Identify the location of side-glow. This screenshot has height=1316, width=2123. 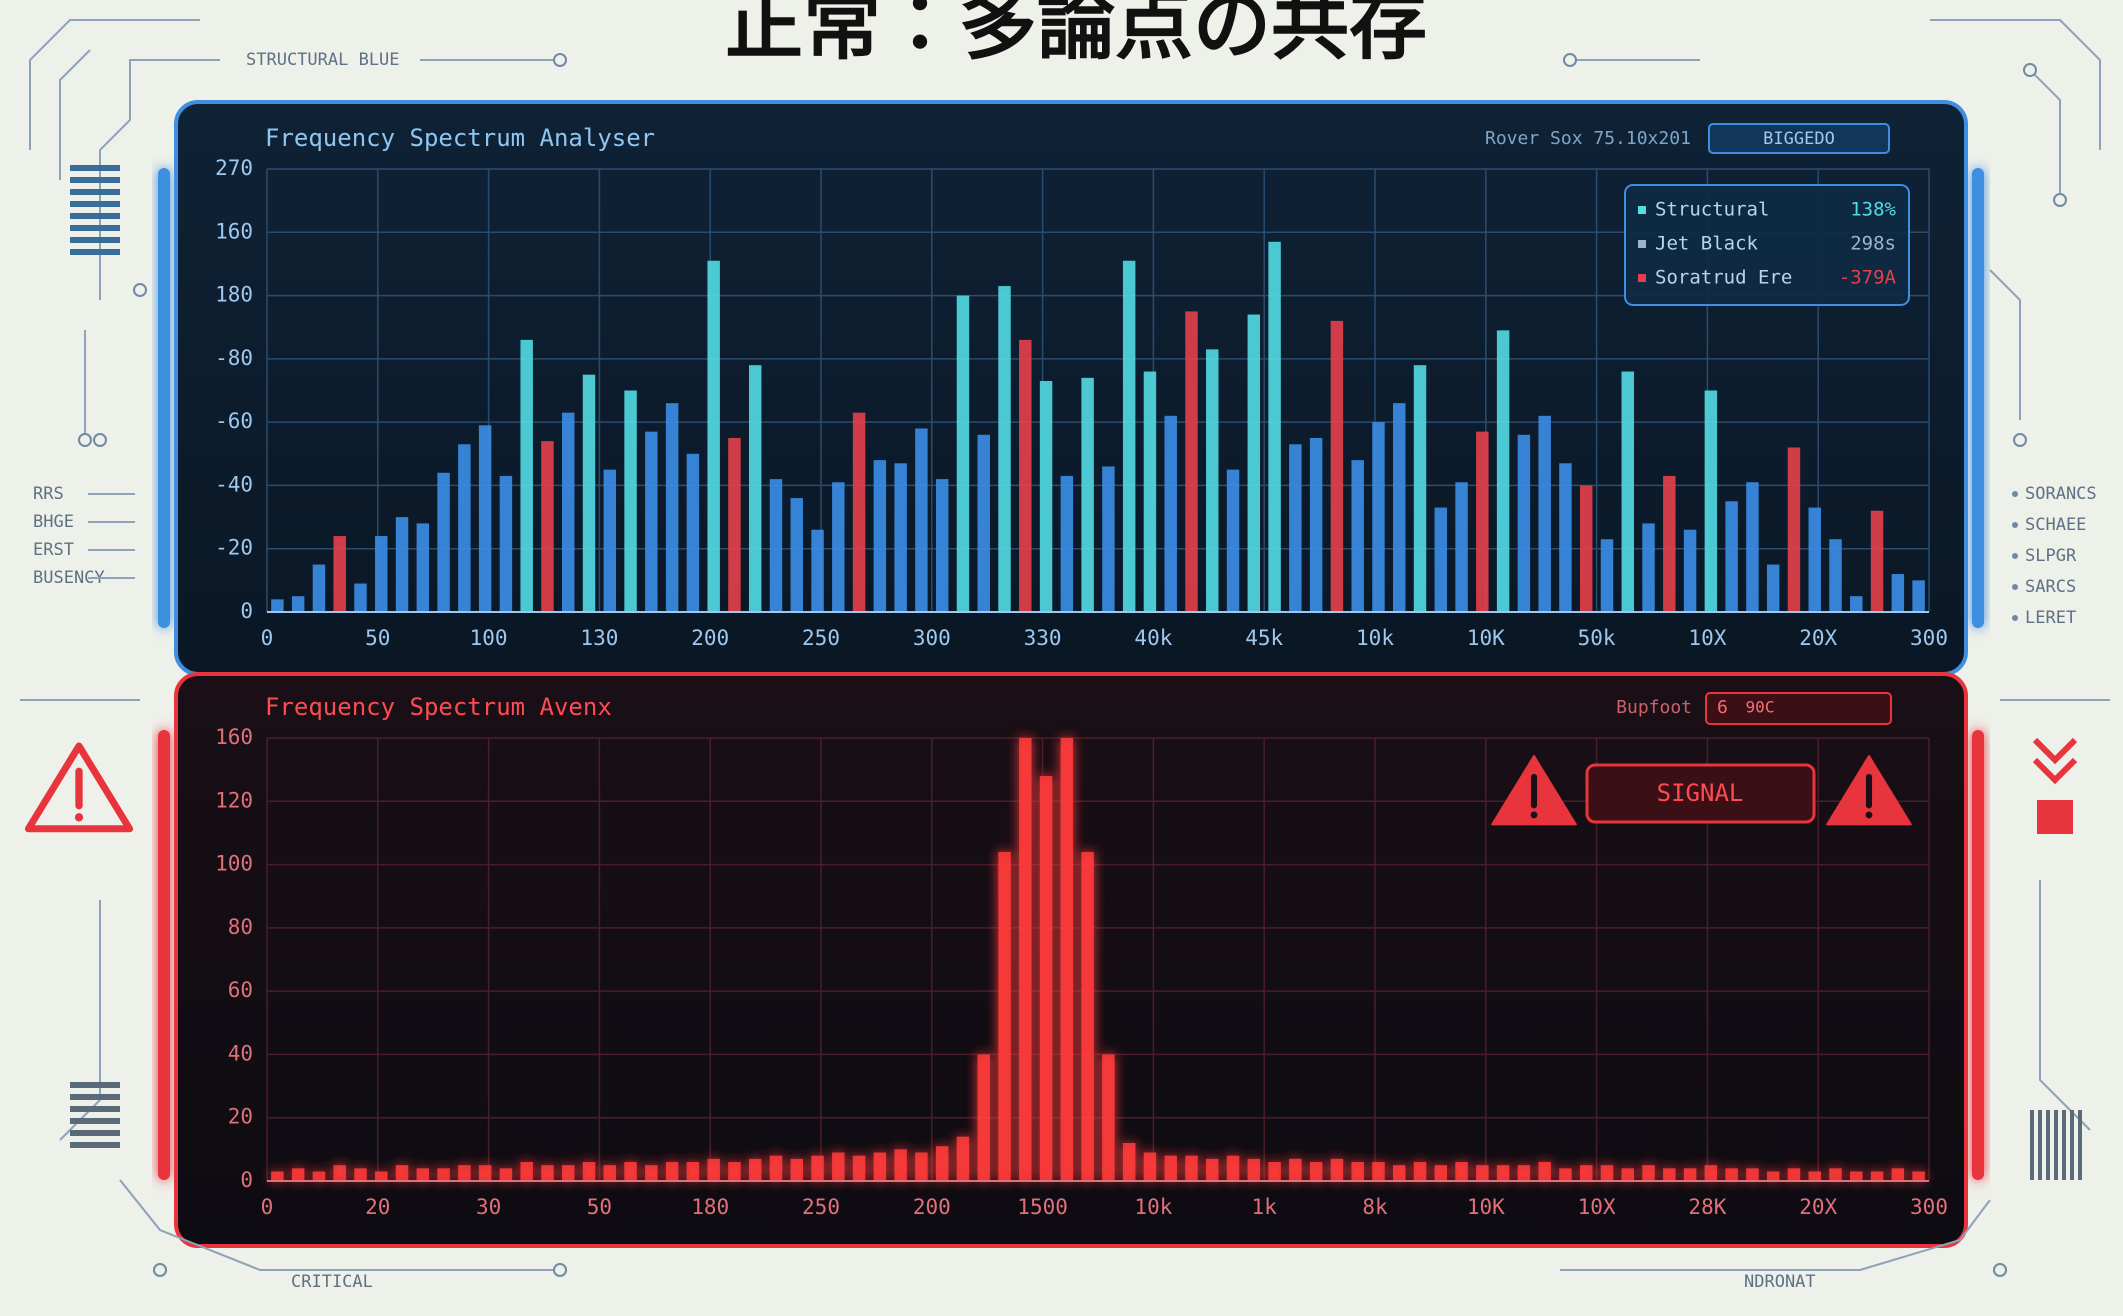
(1978, 955).